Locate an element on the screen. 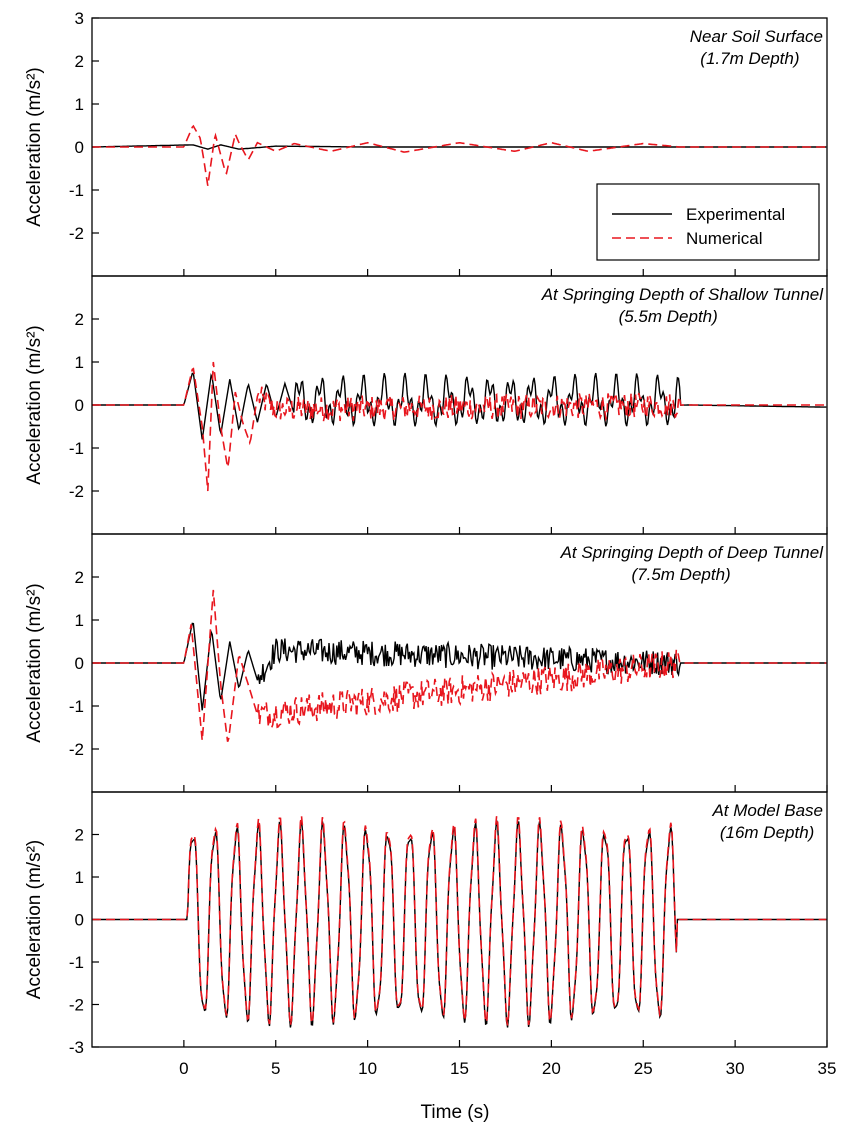 Image resolution: width=844 pixels, height=1129 pixels. x-tick-label: 0 is located at coordinates (183, 1068).